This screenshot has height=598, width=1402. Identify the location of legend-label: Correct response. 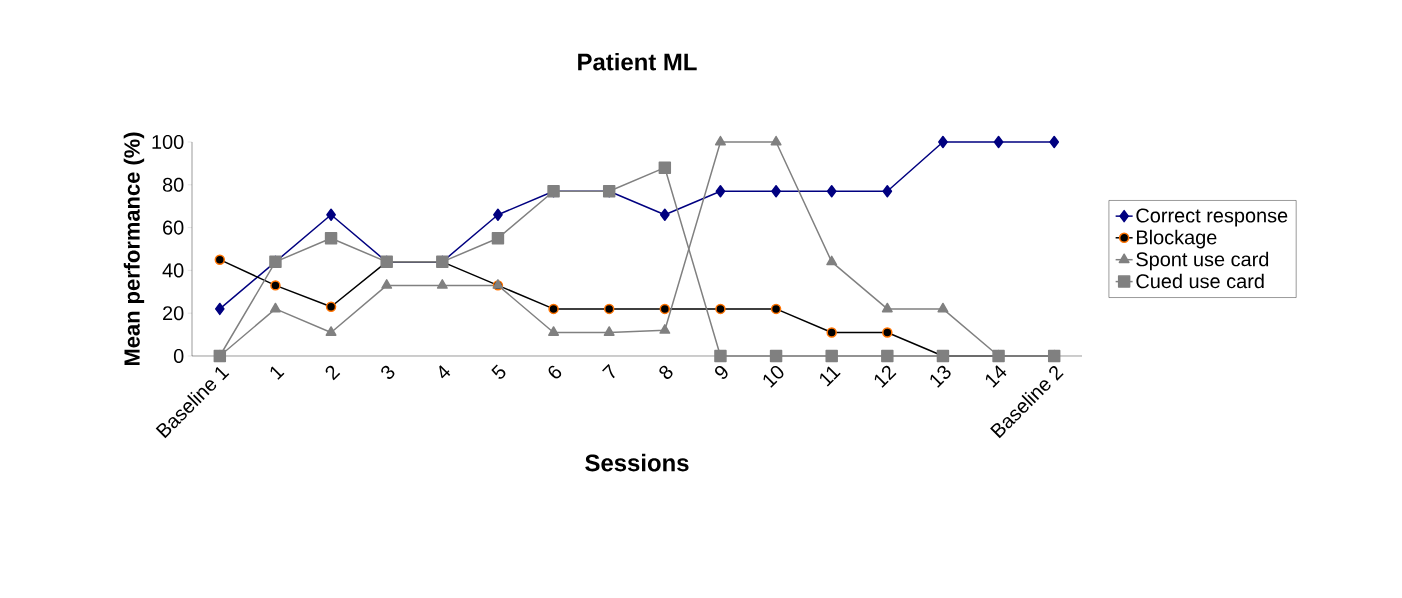
(1212, 217).